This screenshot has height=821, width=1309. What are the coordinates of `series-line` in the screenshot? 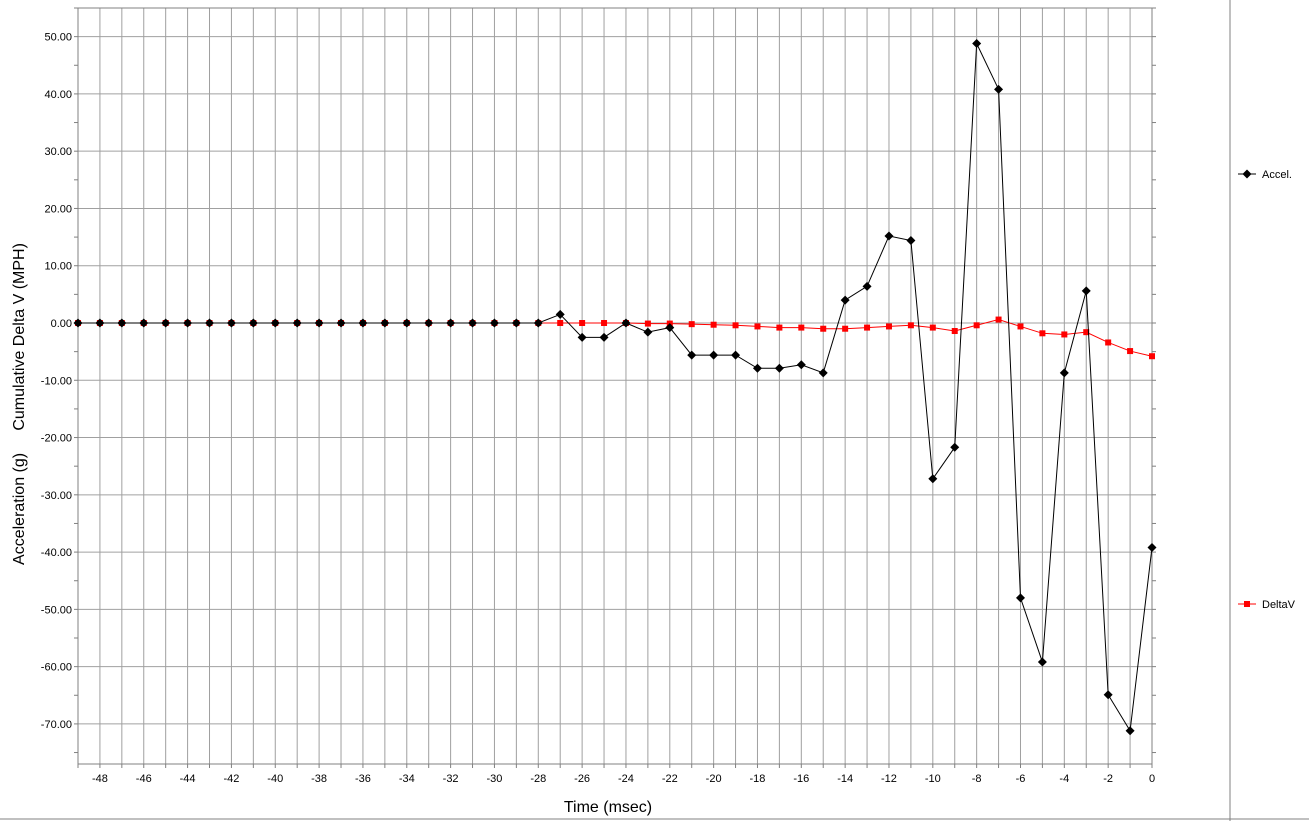 It's located at (615, 338).